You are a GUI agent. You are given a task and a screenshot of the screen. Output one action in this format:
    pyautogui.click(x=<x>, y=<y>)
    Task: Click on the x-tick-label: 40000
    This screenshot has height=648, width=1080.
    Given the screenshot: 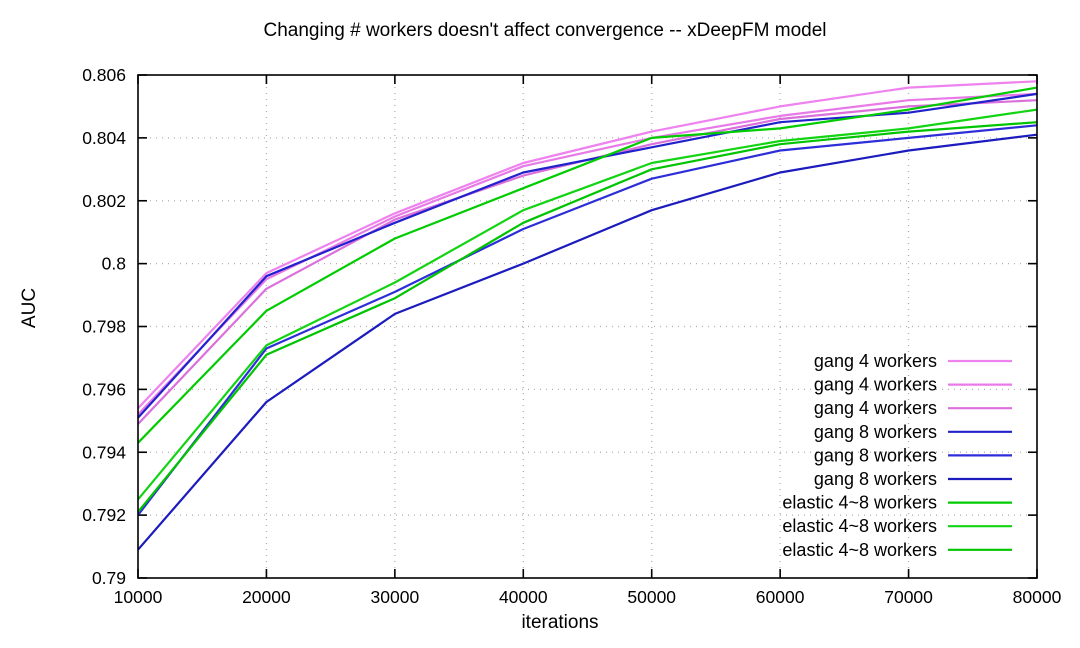 What is the action you would take?
    pyautogui.click(x=523, y=597)
    